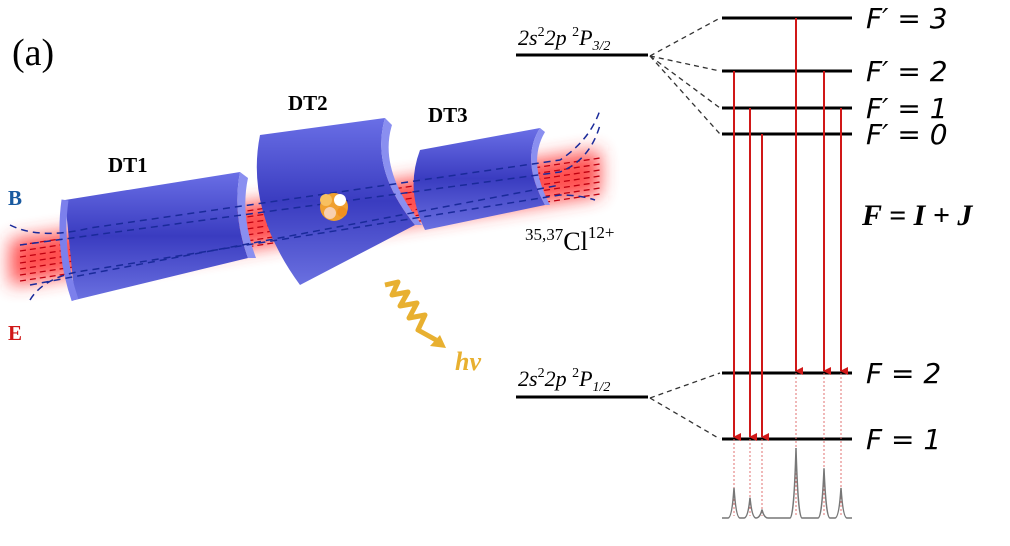 The width and height of the screenshot is (1010, 546). Describe the element at coordinates (903, 373) in the screenshot. I see `level-label-F2: F = 2` at that location.